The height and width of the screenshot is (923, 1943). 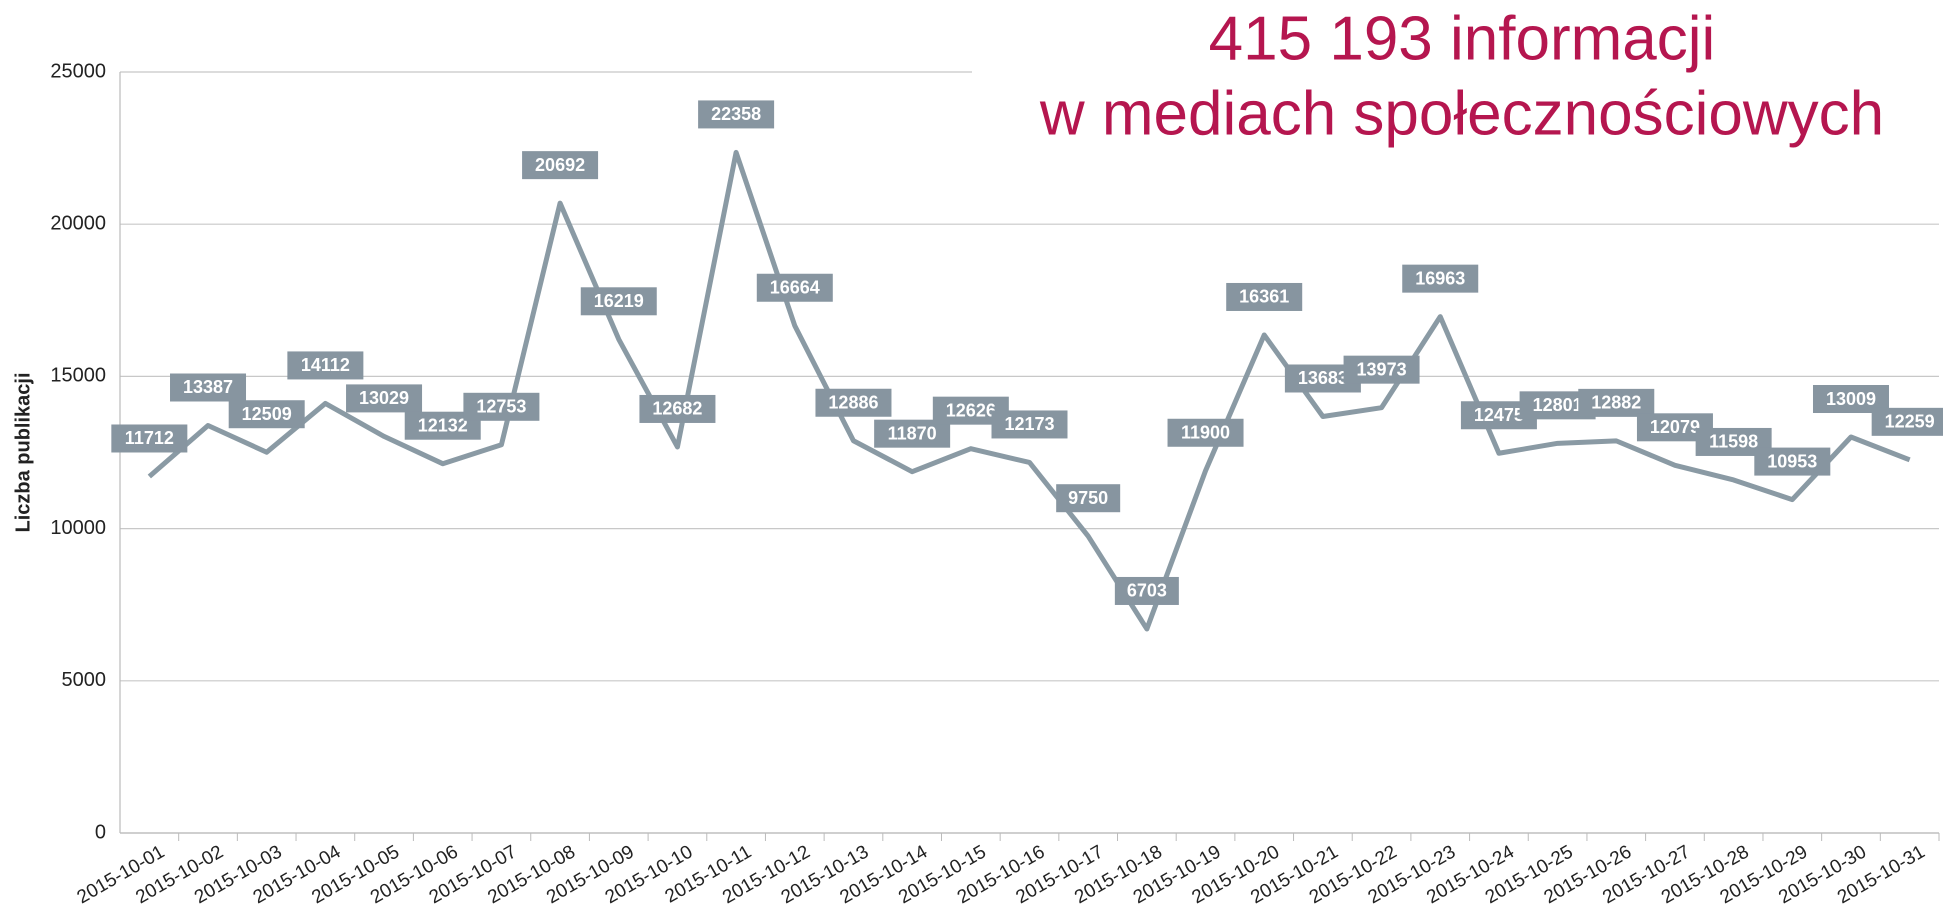 I want to click on data-label: 16664, so click(x=794, y=287).